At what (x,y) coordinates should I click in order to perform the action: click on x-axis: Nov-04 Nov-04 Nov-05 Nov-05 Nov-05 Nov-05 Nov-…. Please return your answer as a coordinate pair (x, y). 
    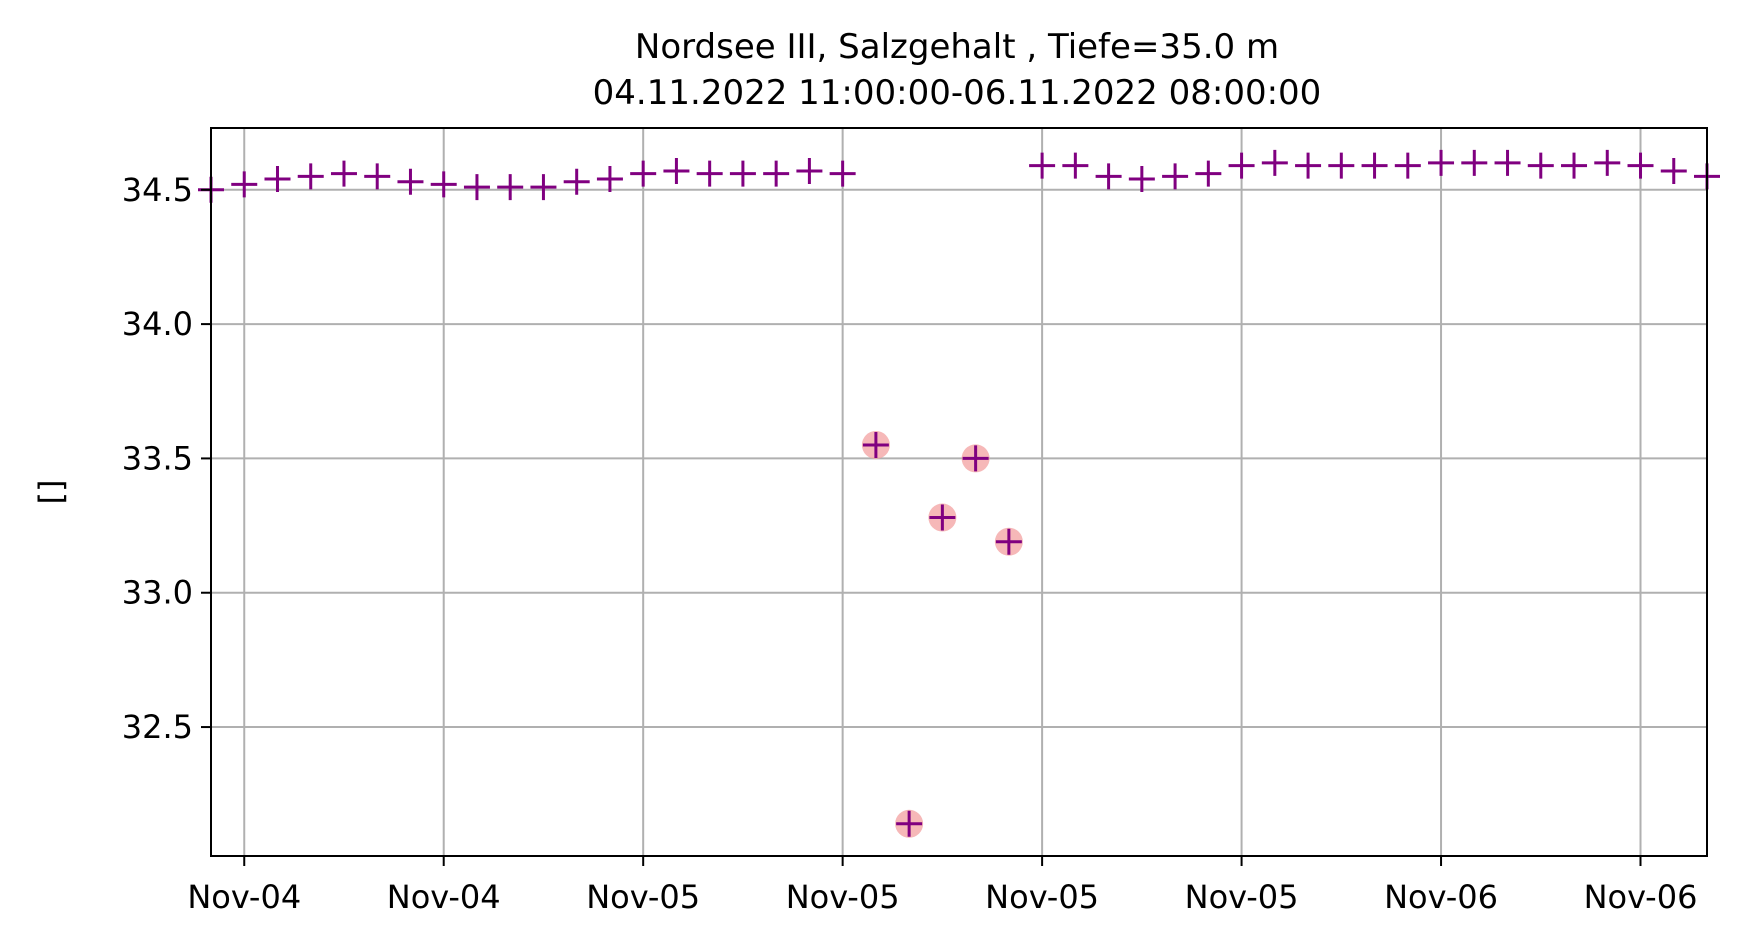
    Looking at the image, I should click on (942, 886).